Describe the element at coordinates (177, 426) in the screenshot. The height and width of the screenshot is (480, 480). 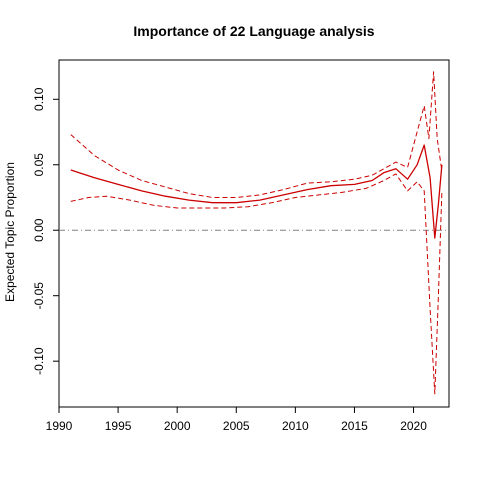
I see `x-tick-label-2000: 2000` at that location.